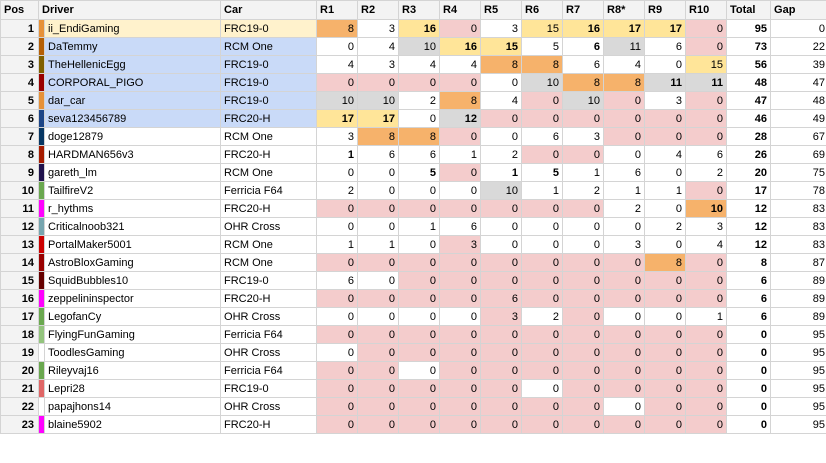 This screenshot has width=826, height=463. What do you see at coordinates (132, 208) in the screenshot?
I see `driver-name-cell: r_hythms` at bounding box center [132, 208].